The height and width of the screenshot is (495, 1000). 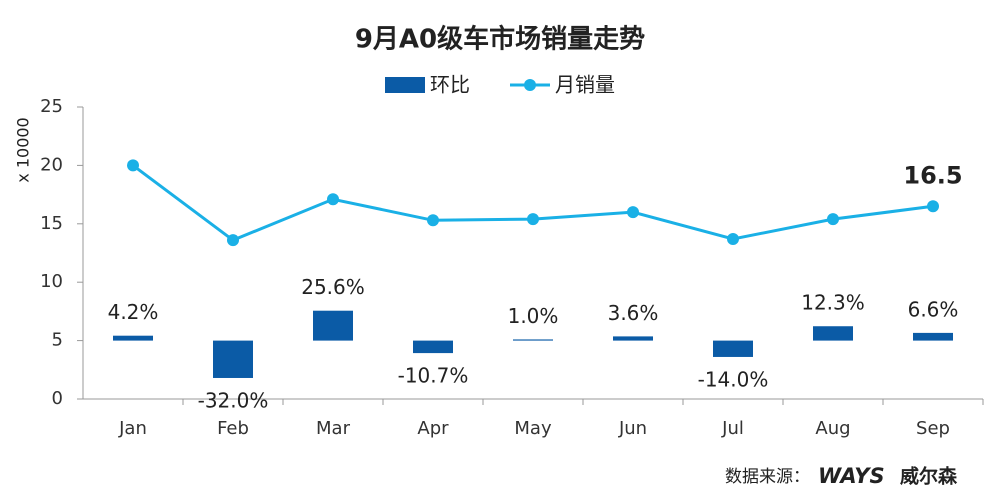 I want to click on data-label: 16.5, so click(x=932, y=175).